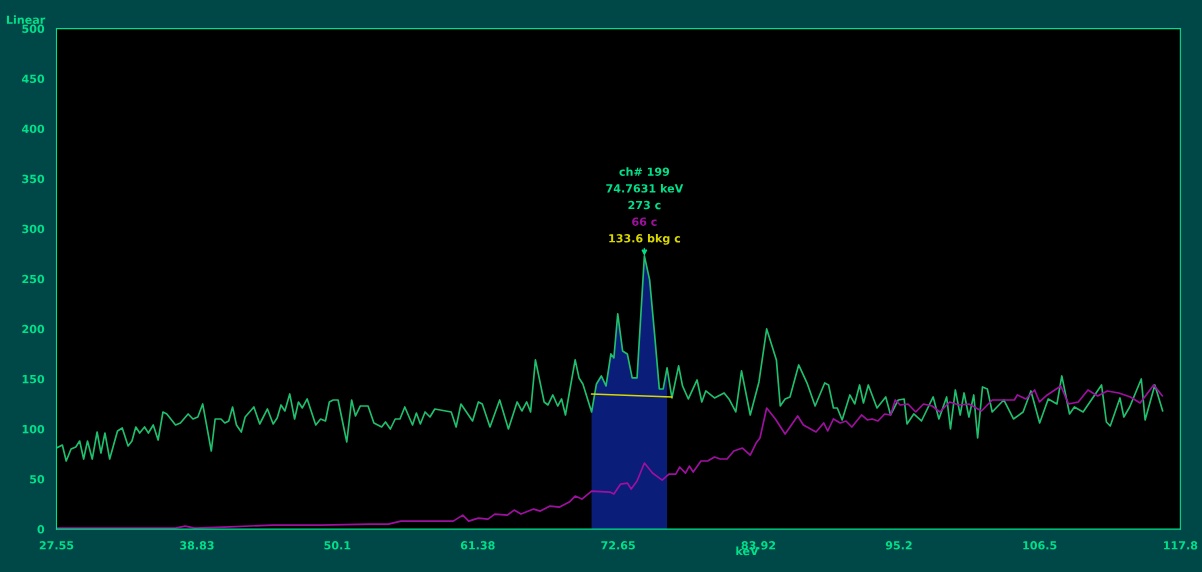 This screenshot has height=572, width=1202. I want to click on y-tick-label: 400, so click(33, 129).